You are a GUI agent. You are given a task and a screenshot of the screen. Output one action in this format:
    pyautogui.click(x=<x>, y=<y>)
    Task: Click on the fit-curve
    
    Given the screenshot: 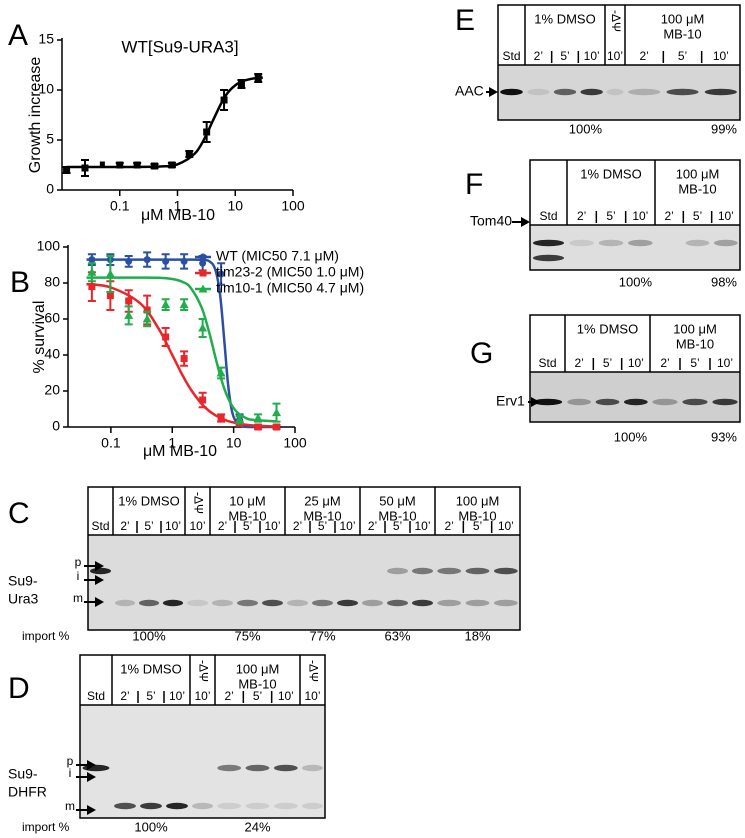 What is the action you would take?
    pyautogui.click(x=164, y=122)
    